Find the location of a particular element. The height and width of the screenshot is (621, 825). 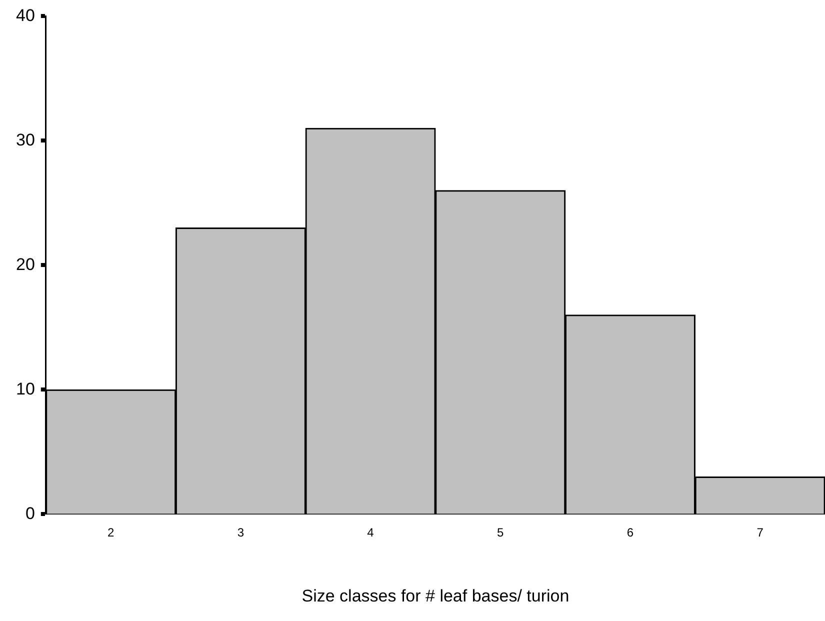

y-tick-label: 0 is located at coordinates (30, 513).